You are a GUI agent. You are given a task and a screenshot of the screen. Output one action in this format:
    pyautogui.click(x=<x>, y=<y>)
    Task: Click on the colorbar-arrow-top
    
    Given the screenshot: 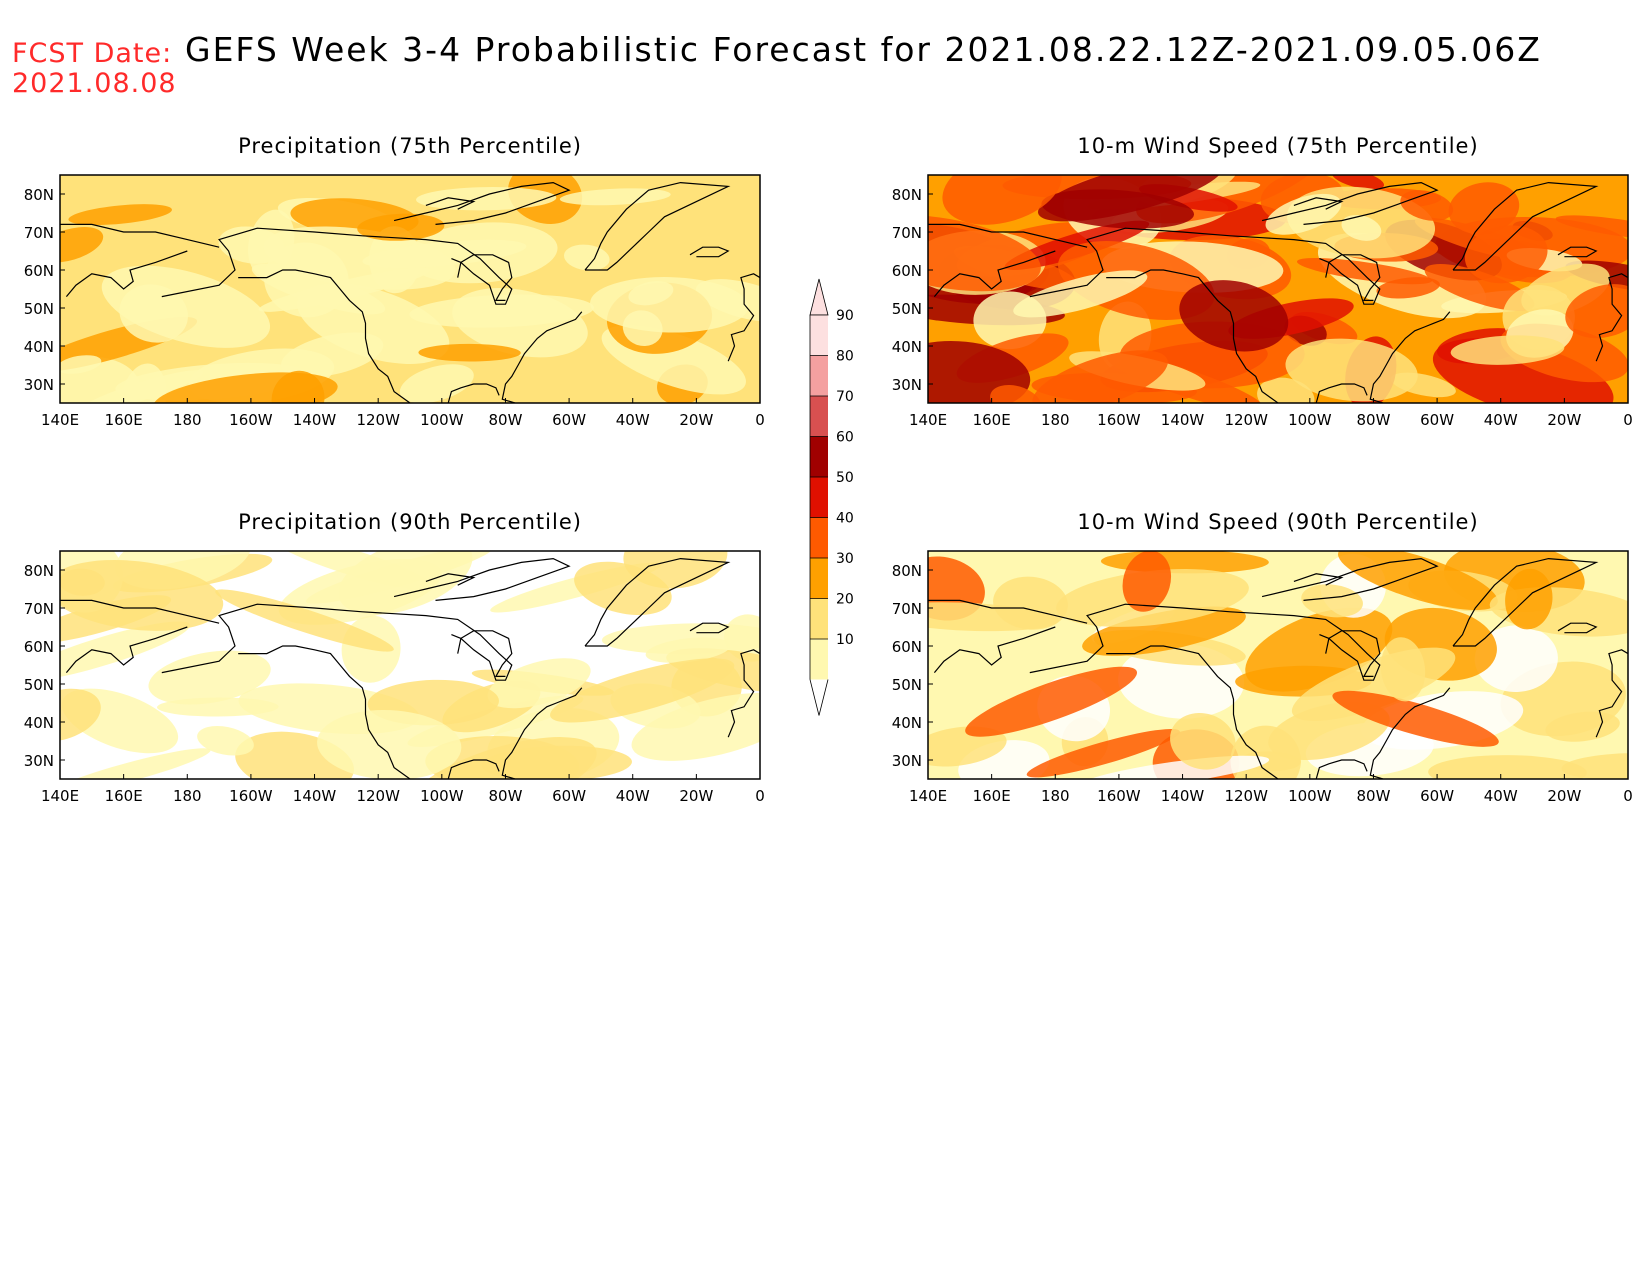 What is the action you would take?
    pyautogui.click(x=819, y=297)
    